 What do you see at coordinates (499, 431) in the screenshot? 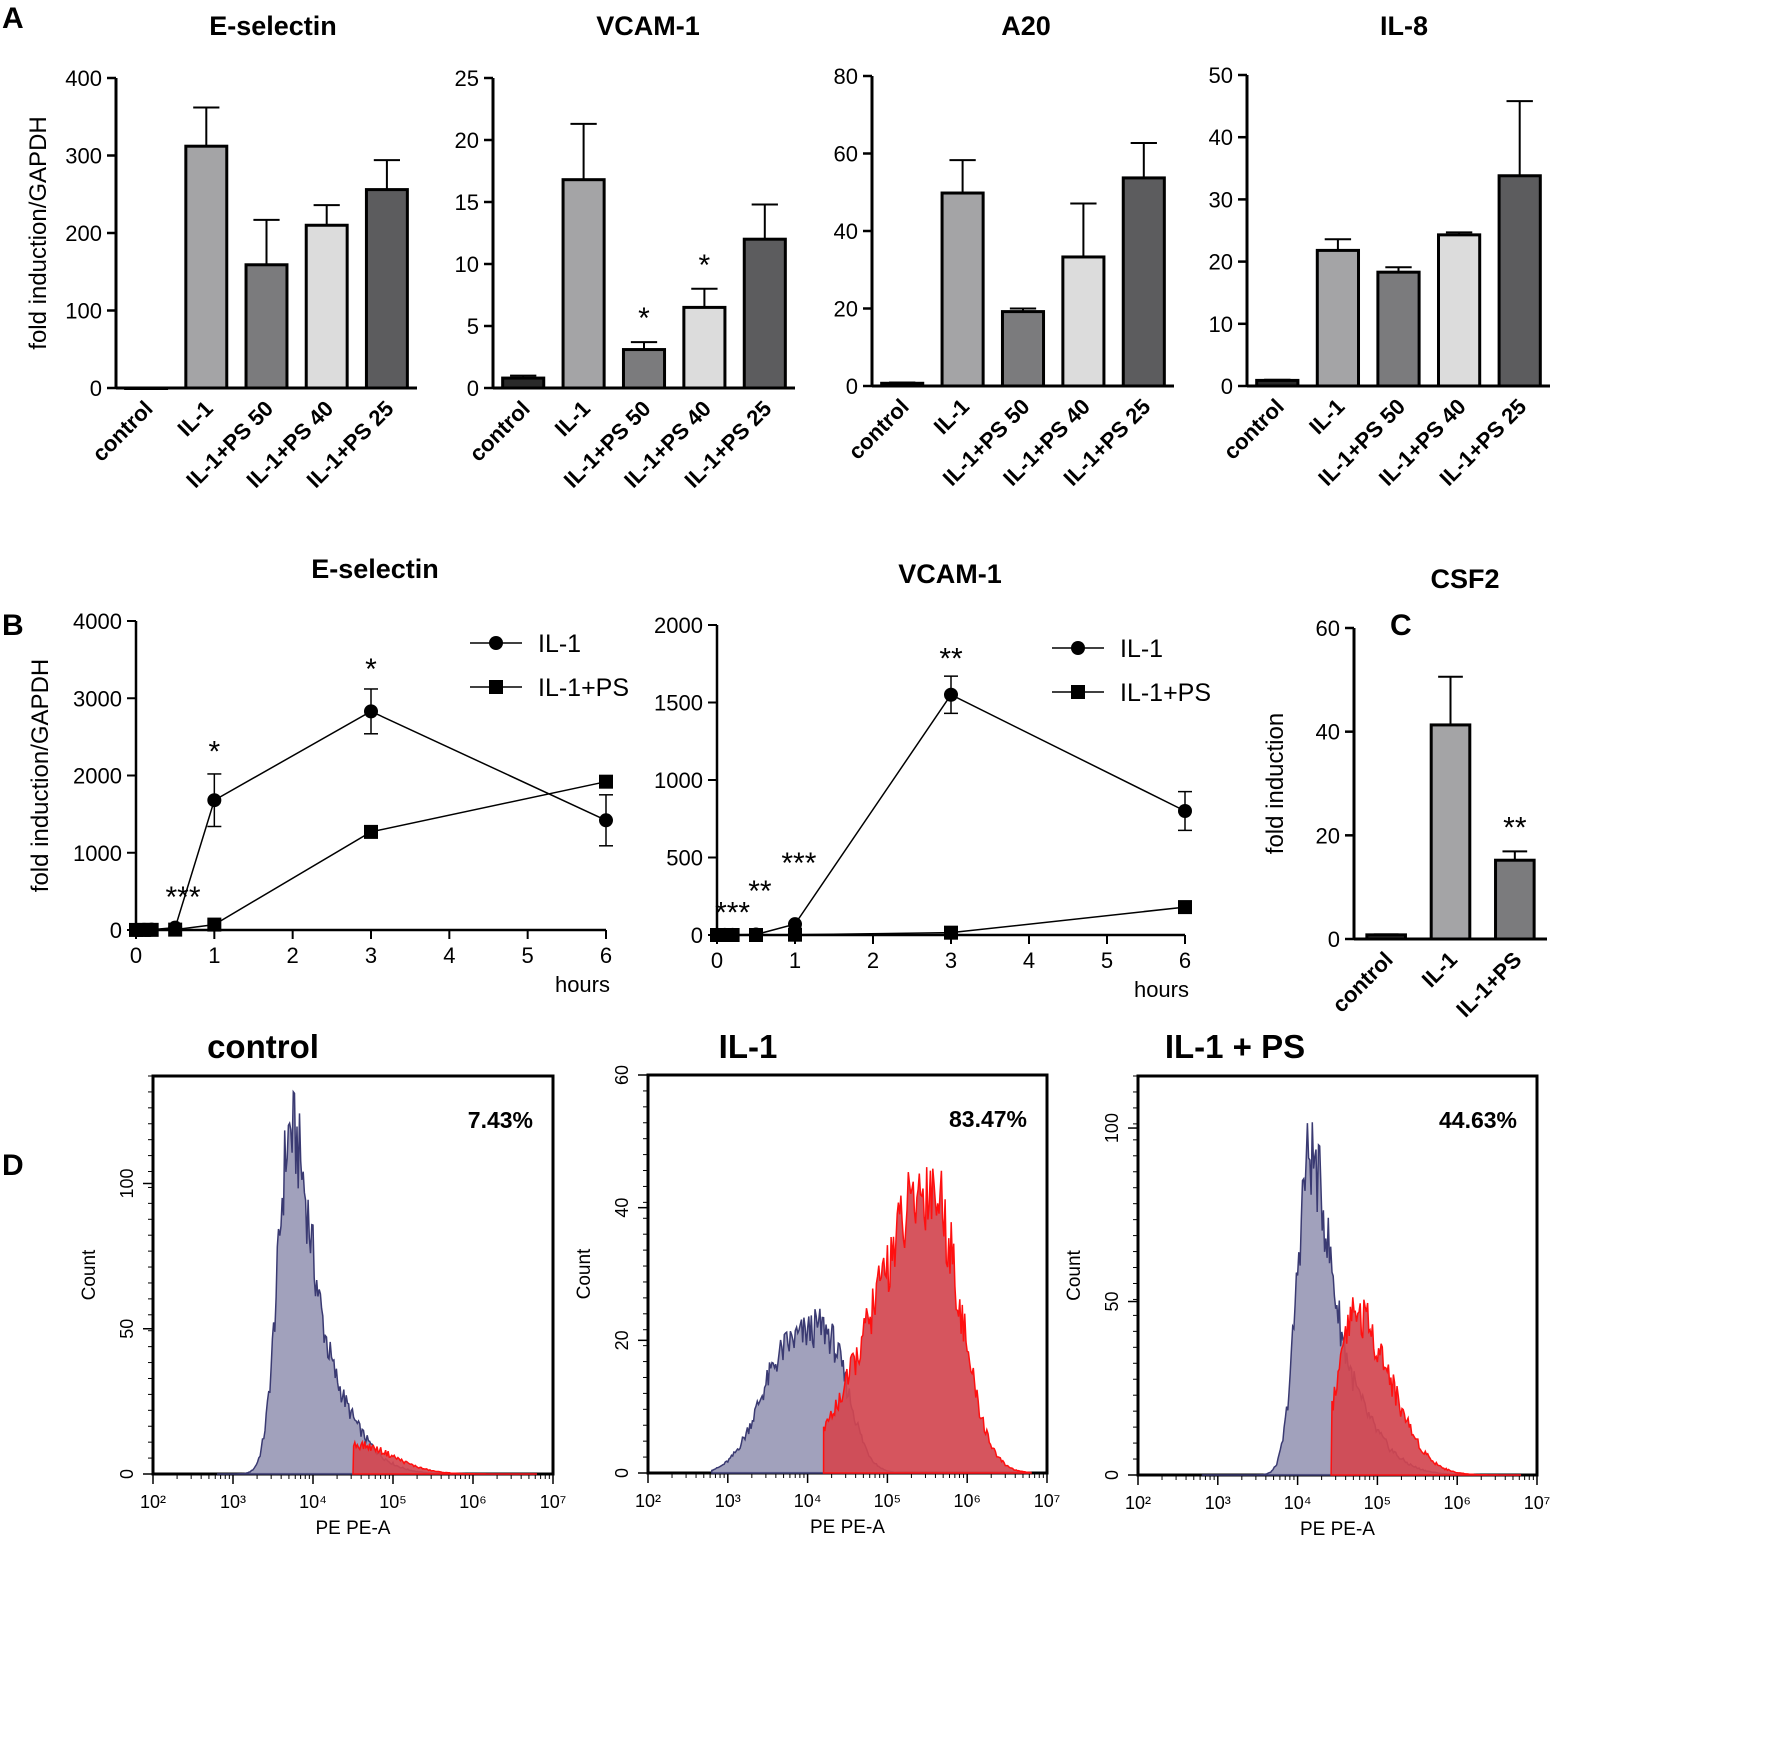
I see `category-label: control` at bounding box center [499, 431].